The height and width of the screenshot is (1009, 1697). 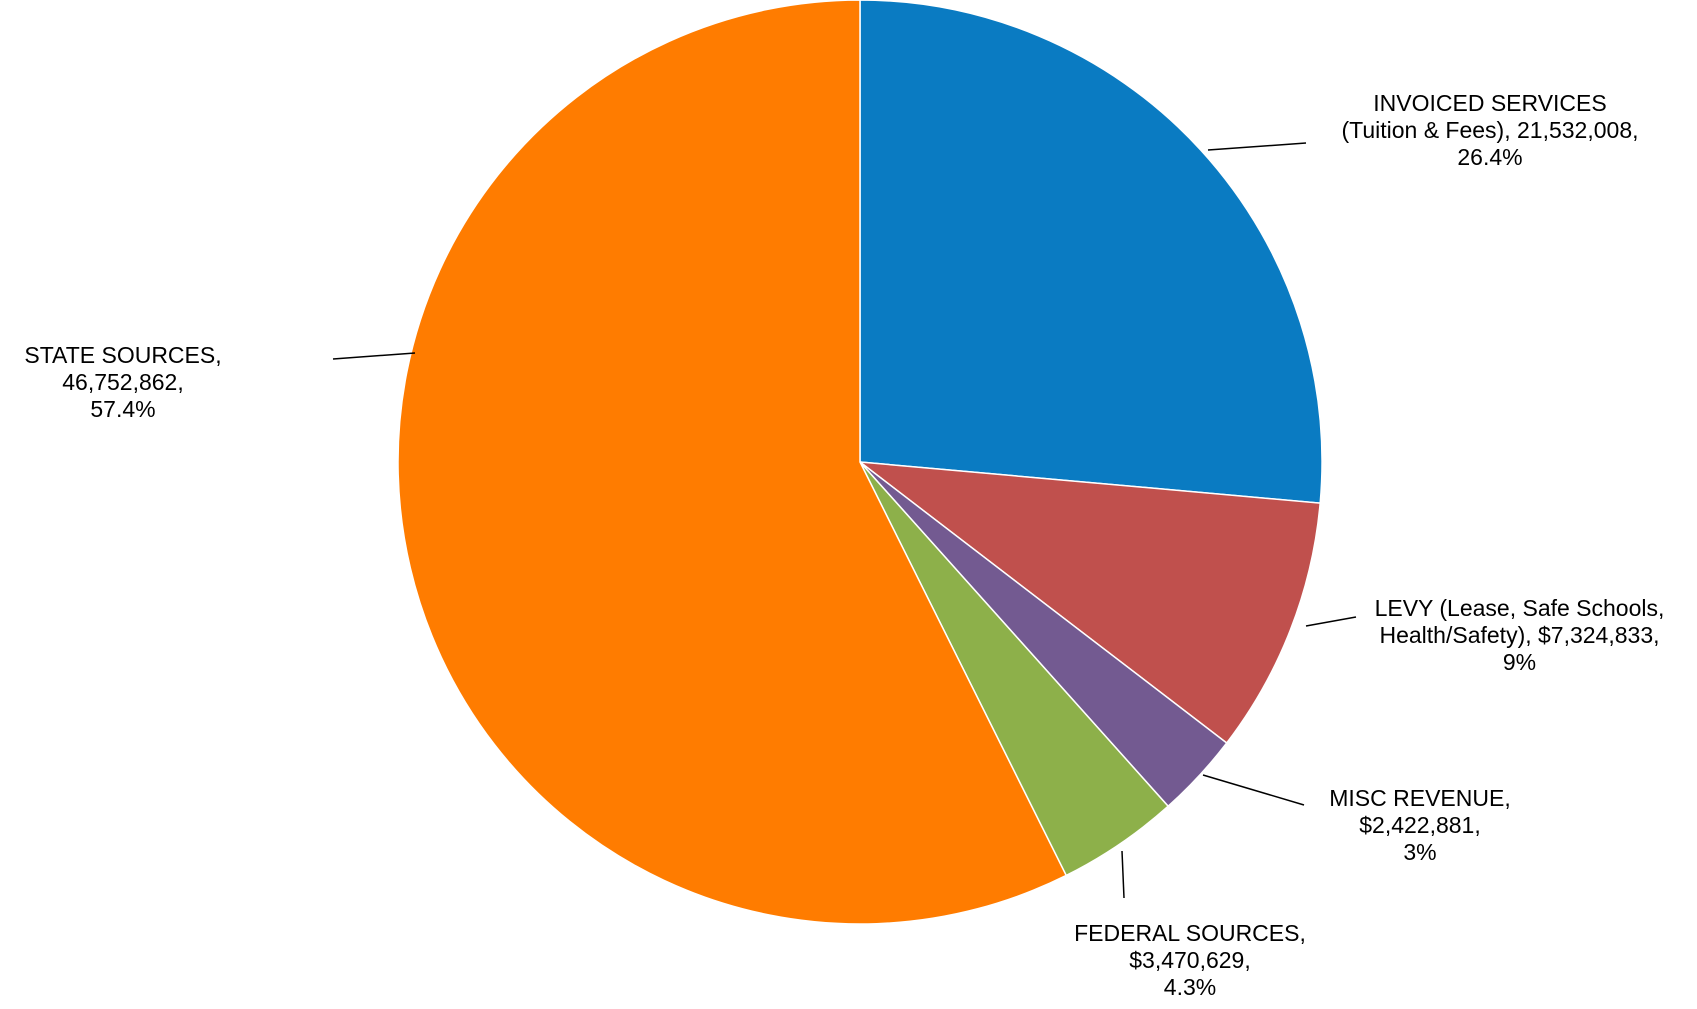 I want to click on data-label-line: FEDERAL SOURCES,, so click(x=1190, y=933).